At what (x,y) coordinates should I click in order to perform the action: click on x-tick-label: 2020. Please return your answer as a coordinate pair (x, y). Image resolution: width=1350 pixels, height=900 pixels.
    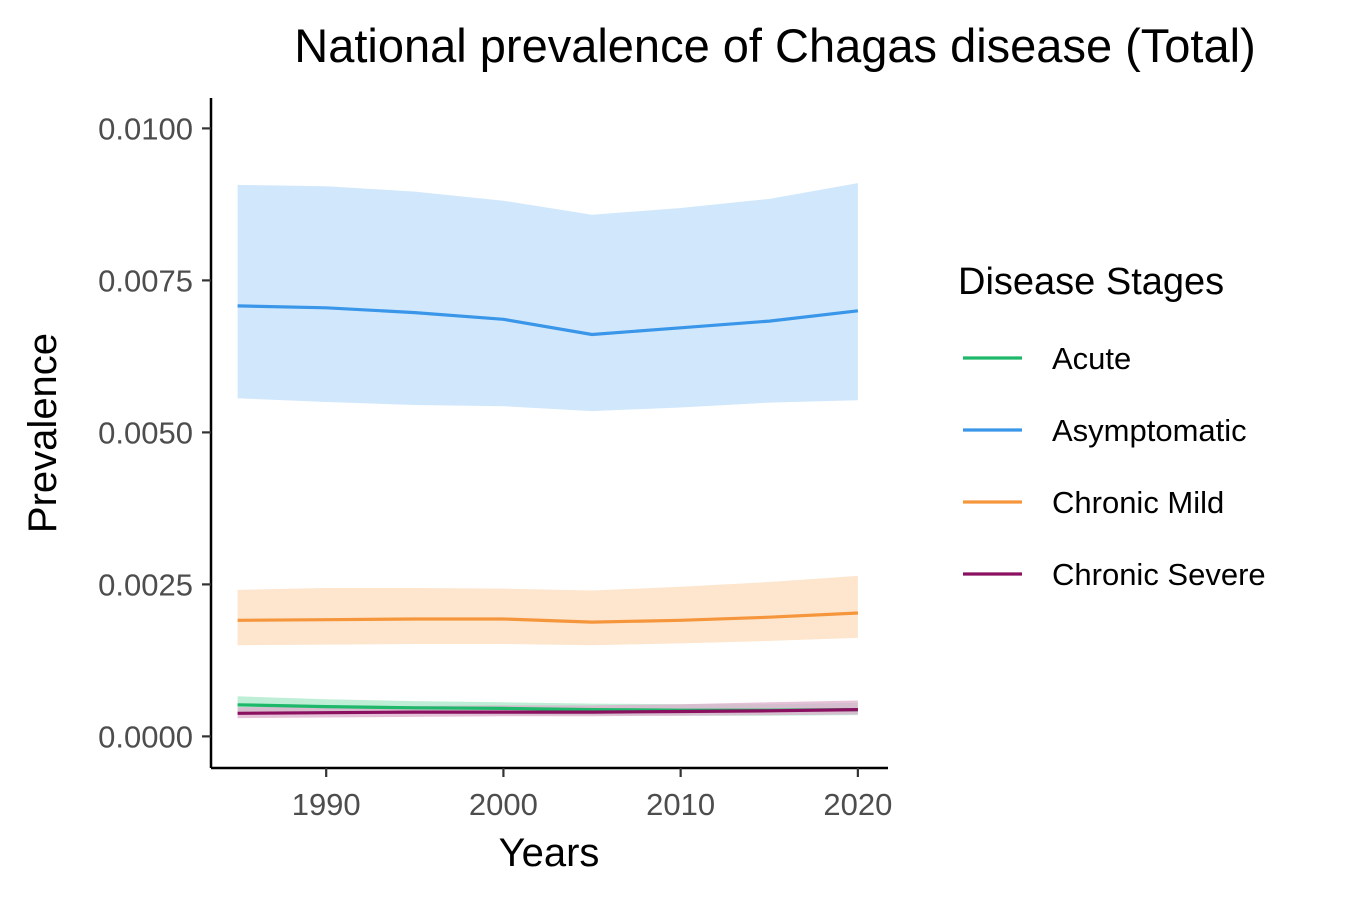
    Looking at the image, I should click on (857, 804).